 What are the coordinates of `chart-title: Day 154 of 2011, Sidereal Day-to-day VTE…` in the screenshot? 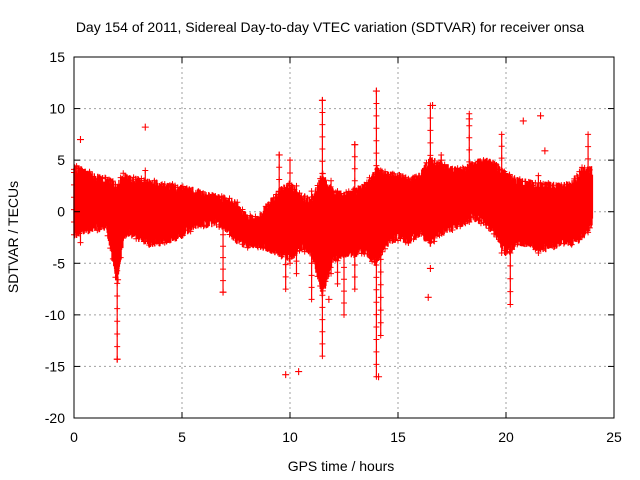 It's located at (330, 27).